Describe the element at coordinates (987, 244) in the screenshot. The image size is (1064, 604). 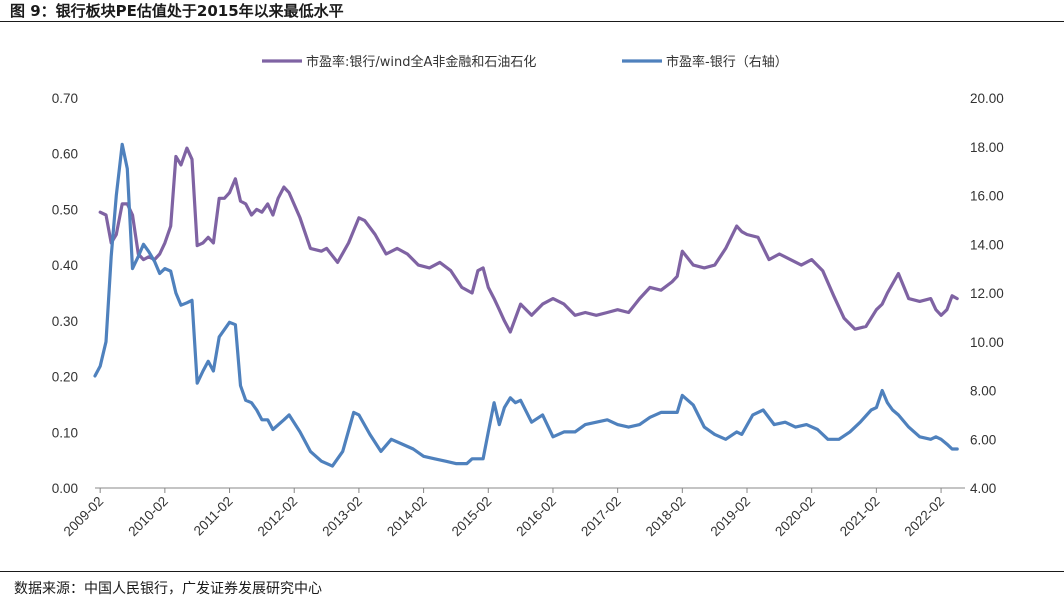
I see `y-right-tick-label: 14.00` at that location.